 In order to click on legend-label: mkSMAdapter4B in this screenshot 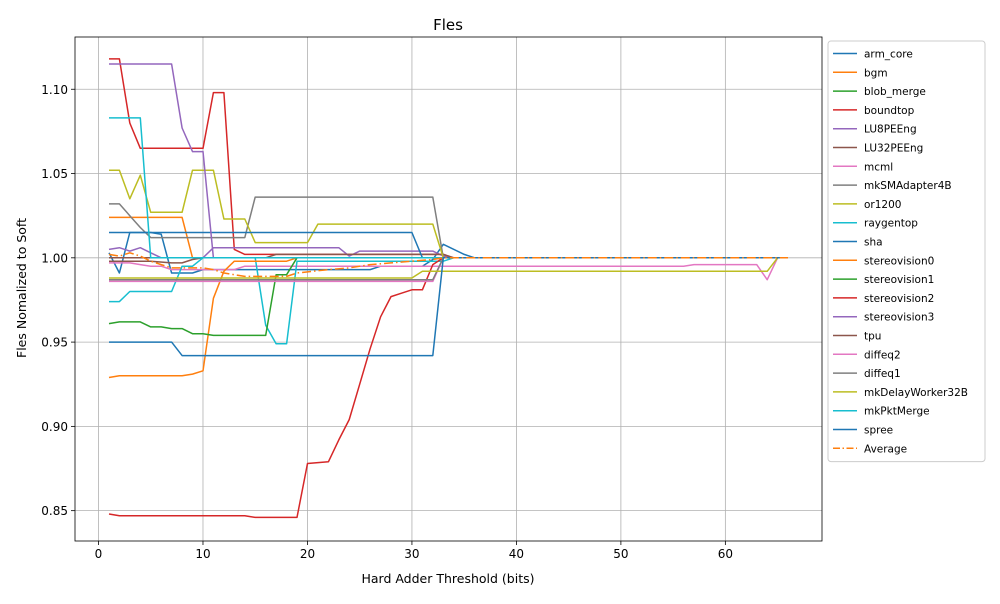, I will do `click(908, 186)`.